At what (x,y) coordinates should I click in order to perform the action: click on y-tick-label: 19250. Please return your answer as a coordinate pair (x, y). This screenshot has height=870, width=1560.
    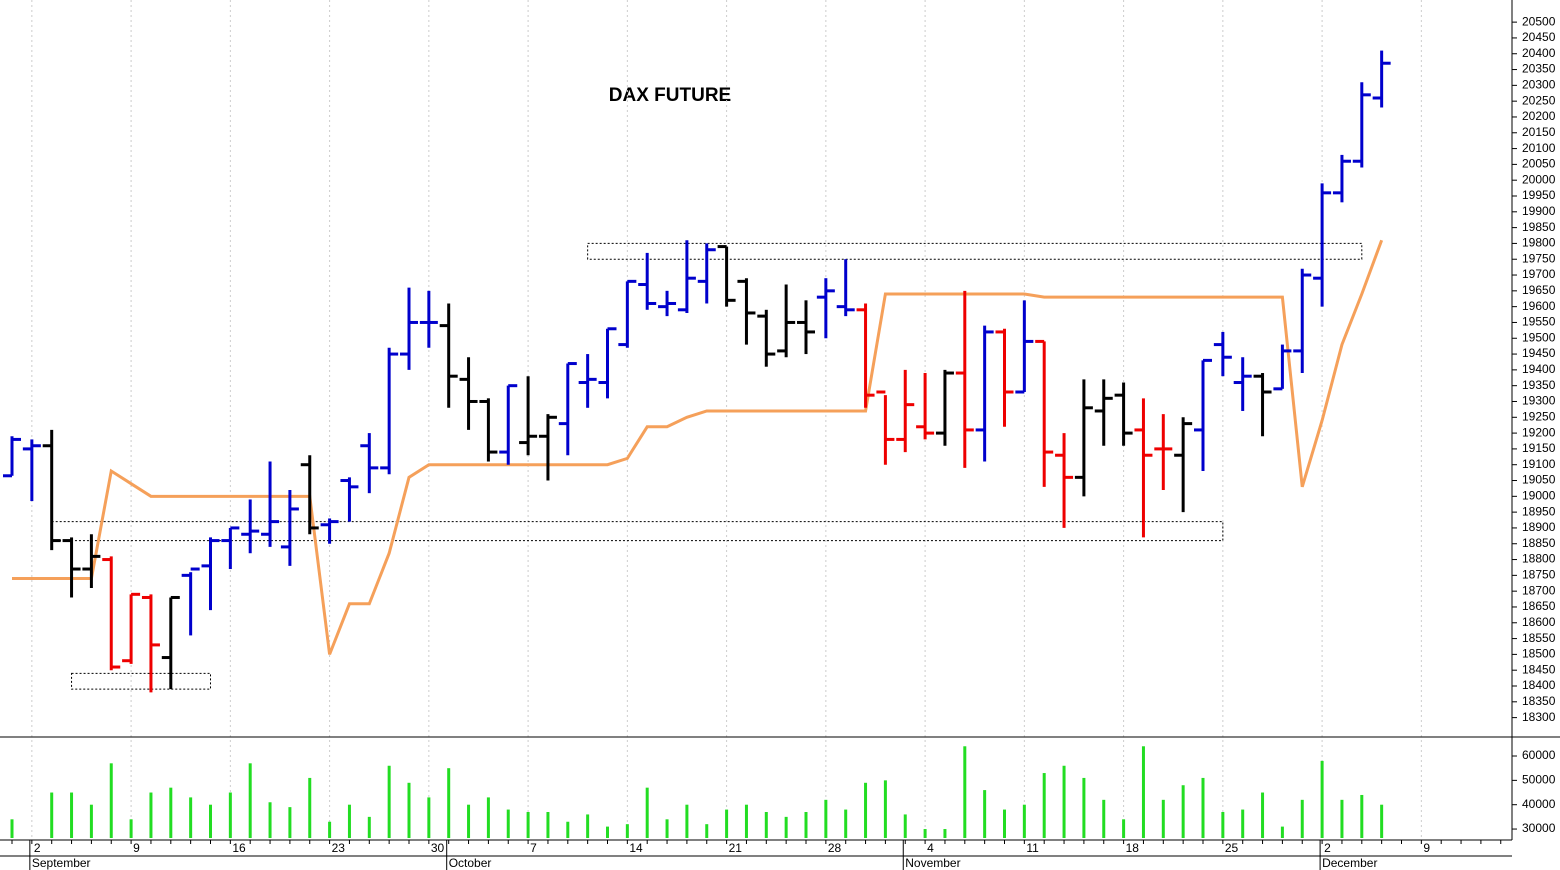
    Looking at the image, I should click on (1539, 416).